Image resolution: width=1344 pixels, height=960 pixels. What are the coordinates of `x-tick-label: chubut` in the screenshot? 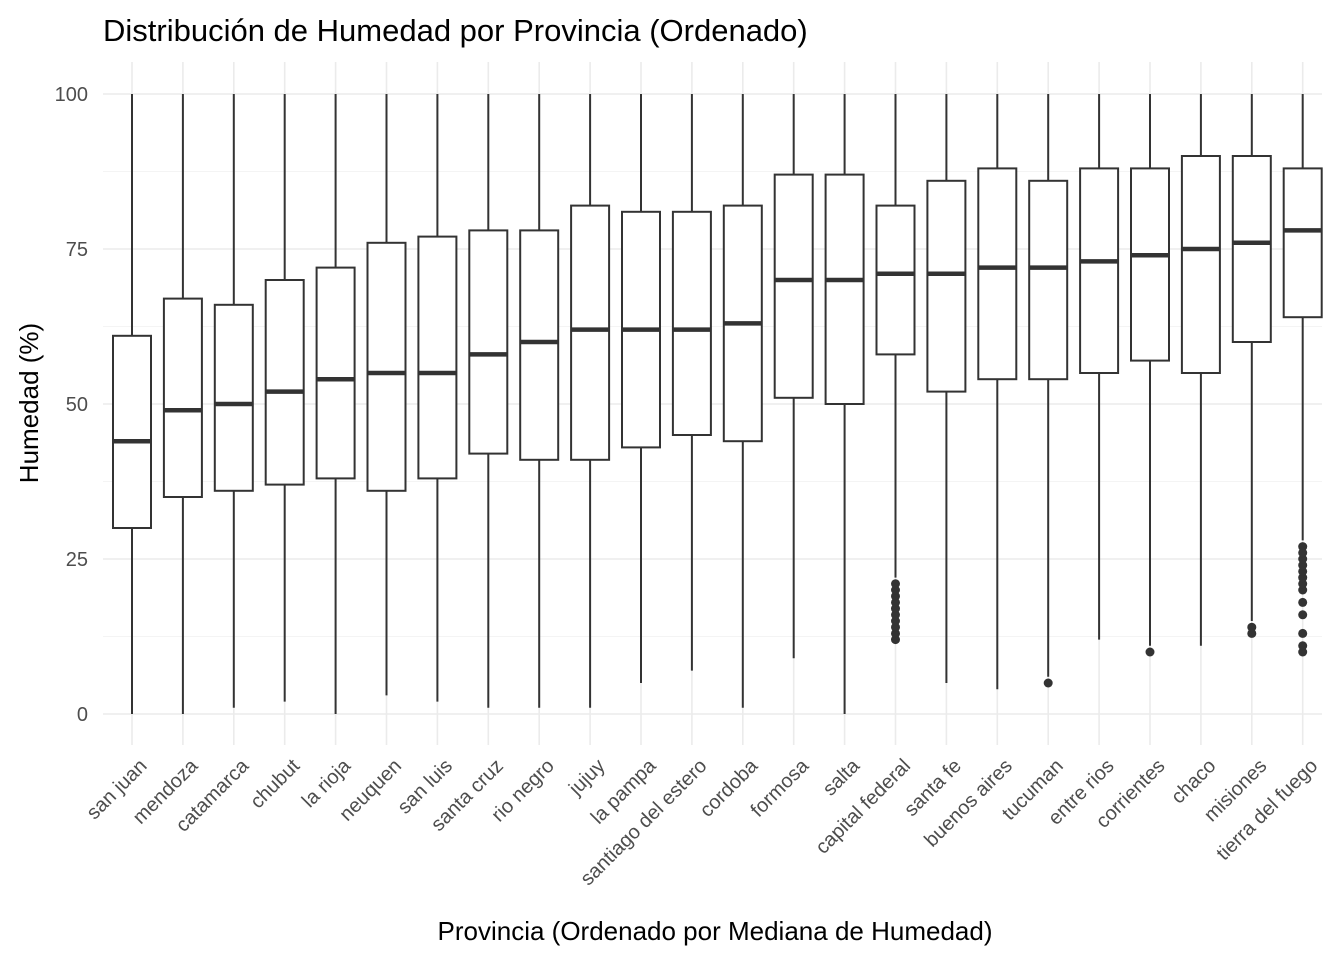 It's located at (275, 784).